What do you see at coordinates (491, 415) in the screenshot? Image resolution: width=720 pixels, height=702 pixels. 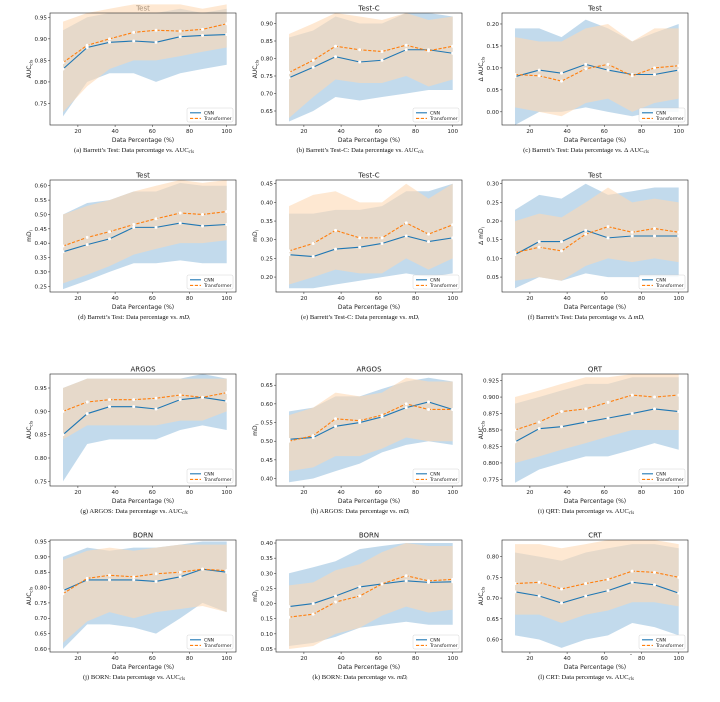 I see `y-tick-label: 0.875` at bounding box center [491, 415].